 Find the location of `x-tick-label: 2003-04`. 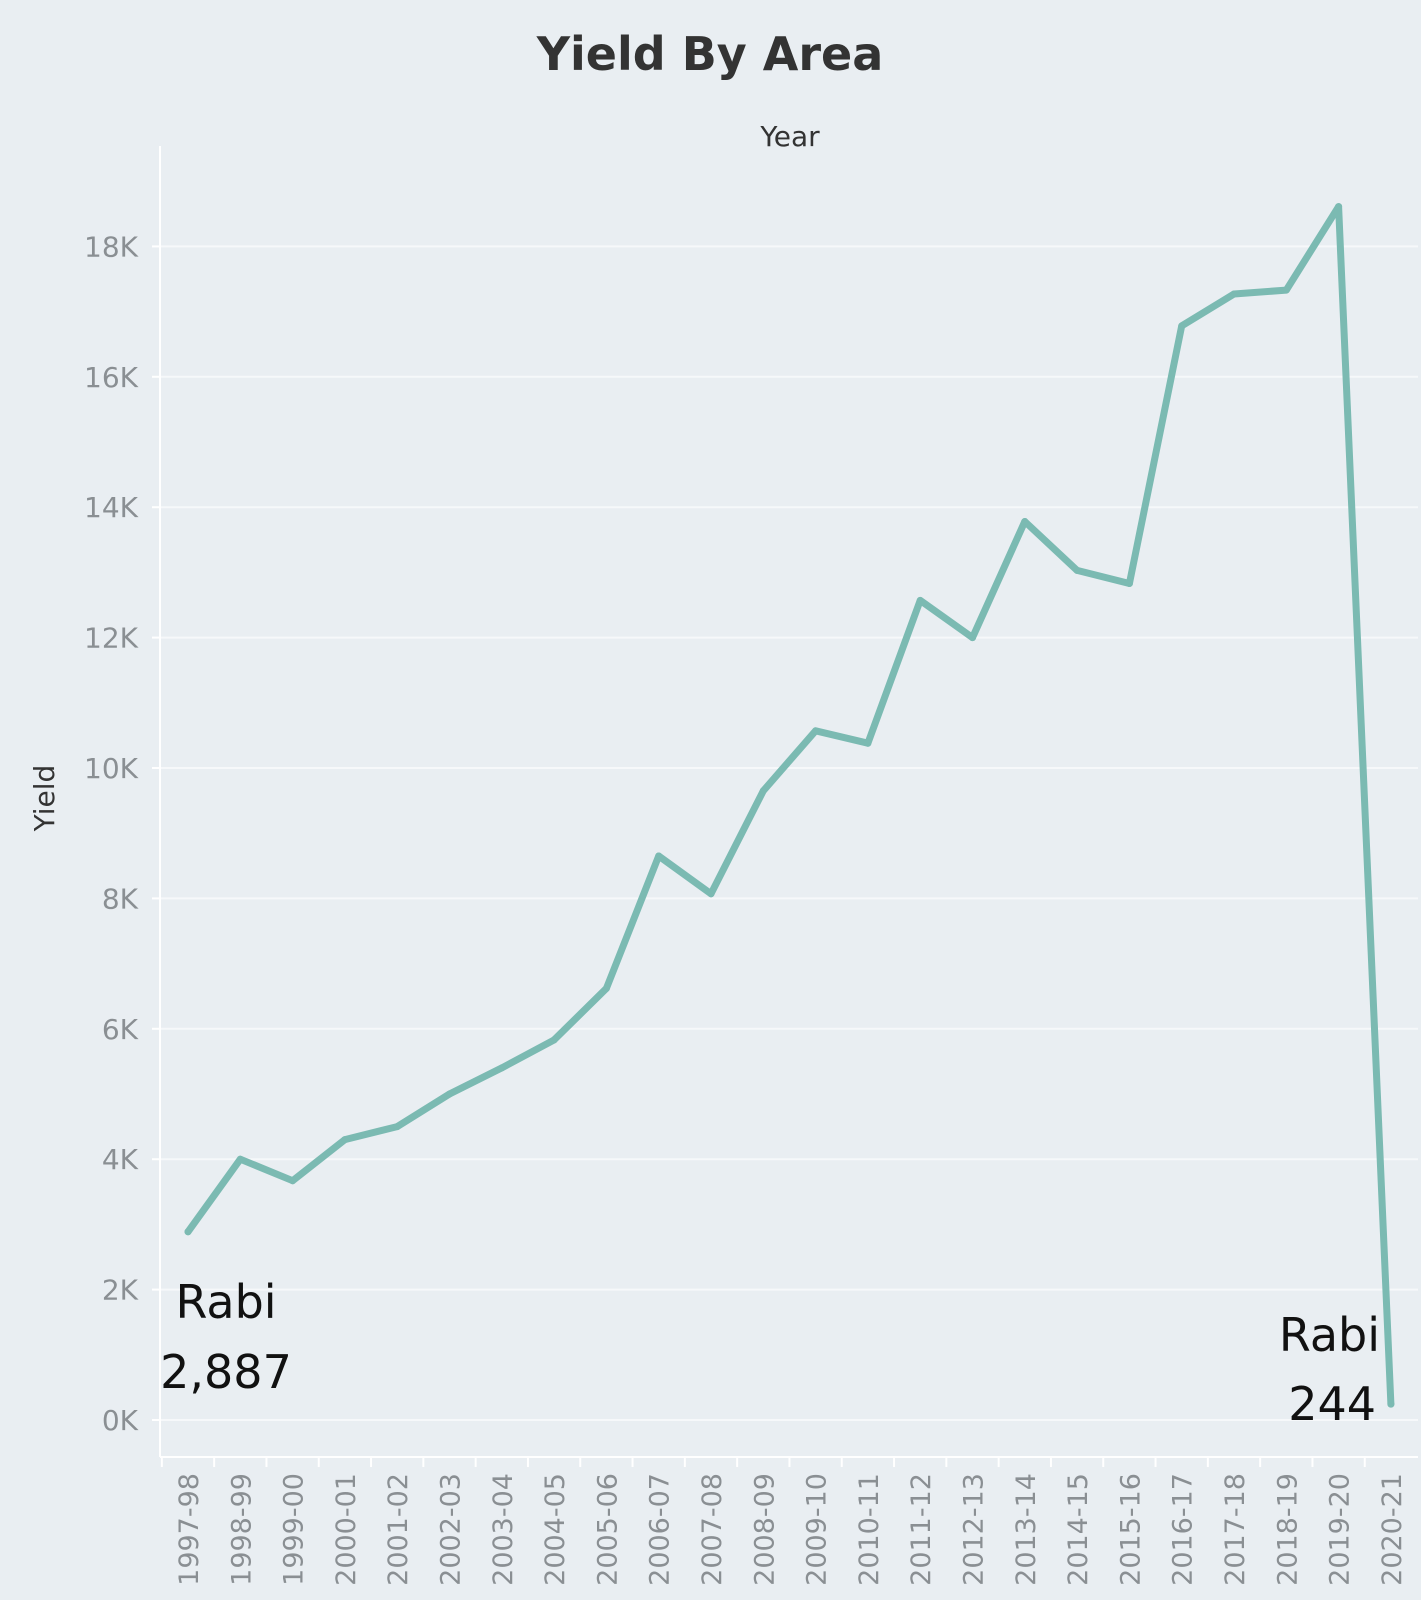

x-tick-label: 2003-04 is located at coordinates (503, 1529).